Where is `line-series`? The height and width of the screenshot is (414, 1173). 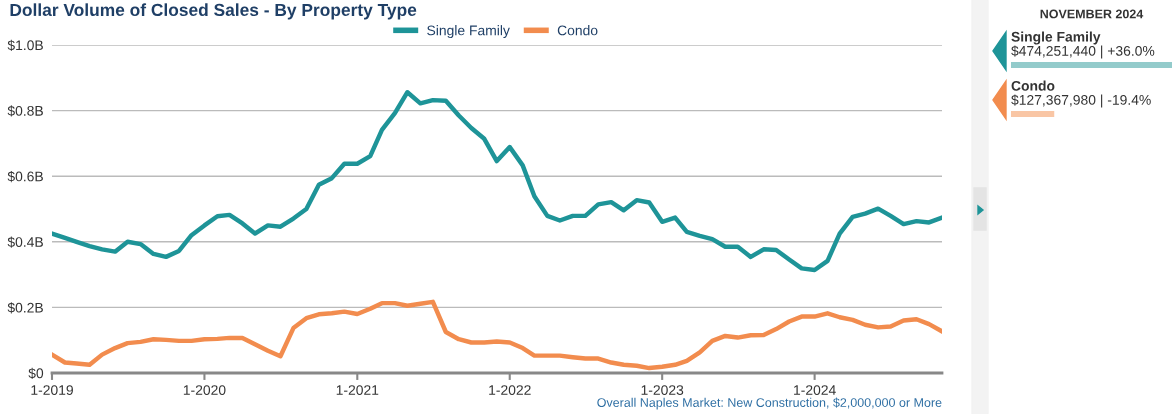 line-series is located at coordinates (497, 335).